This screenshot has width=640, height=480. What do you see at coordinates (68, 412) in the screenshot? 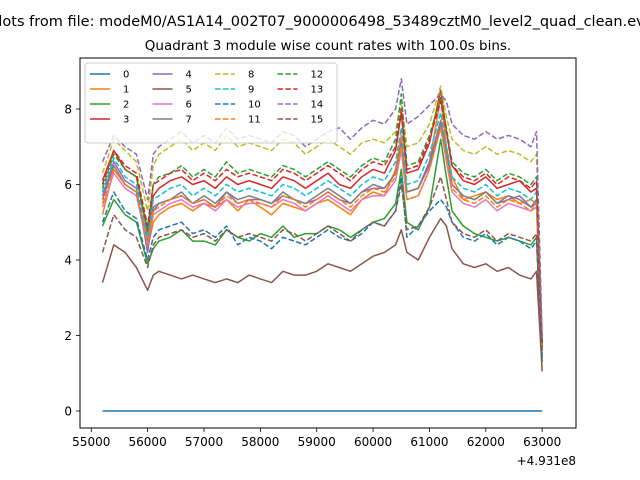
I see `y-tick-label: 0` at bounding box center [68, 412].